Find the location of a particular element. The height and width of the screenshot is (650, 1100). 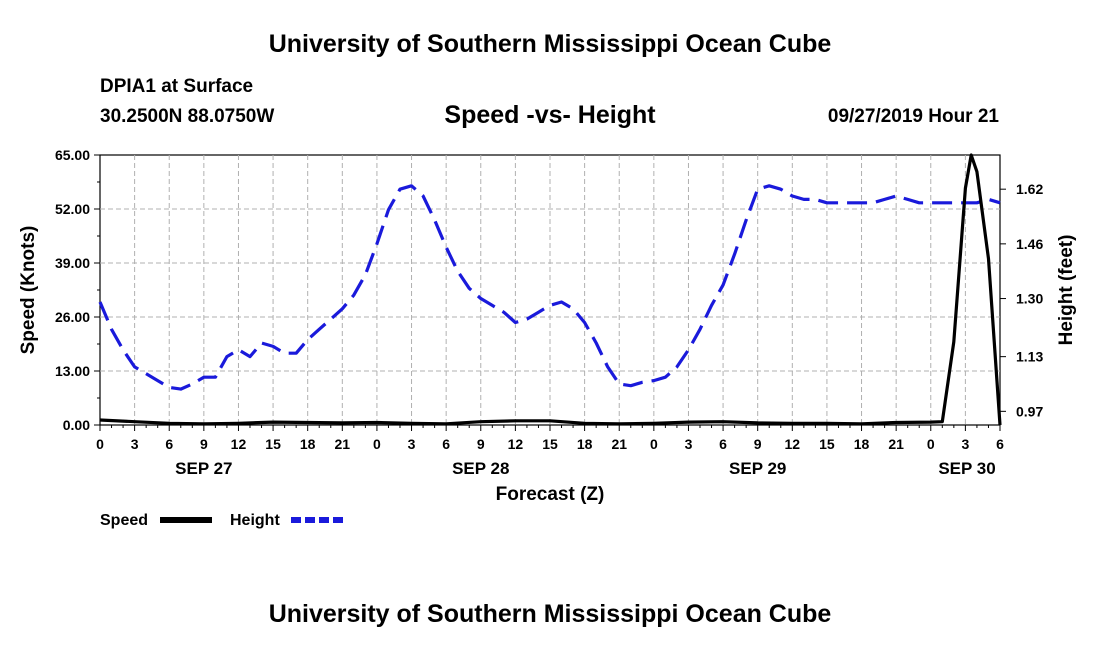

x-date-label: SEP 29 is located at coordinates (757, 468).